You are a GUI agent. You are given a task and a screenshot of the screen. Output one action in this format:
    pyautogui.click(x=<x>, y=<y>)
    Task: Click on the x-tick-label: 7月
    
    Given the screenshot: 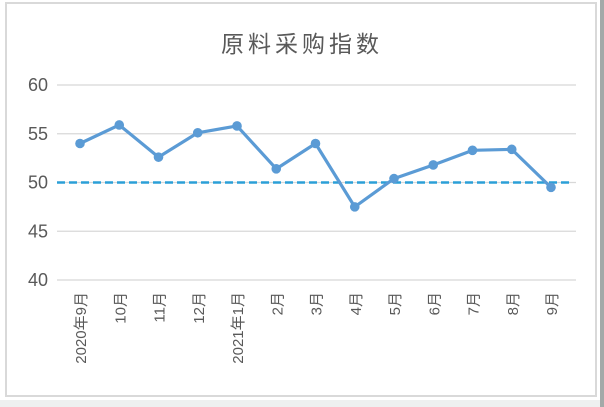 What is the action you would take?
    pyautogui.click(x=474, y=303)
    